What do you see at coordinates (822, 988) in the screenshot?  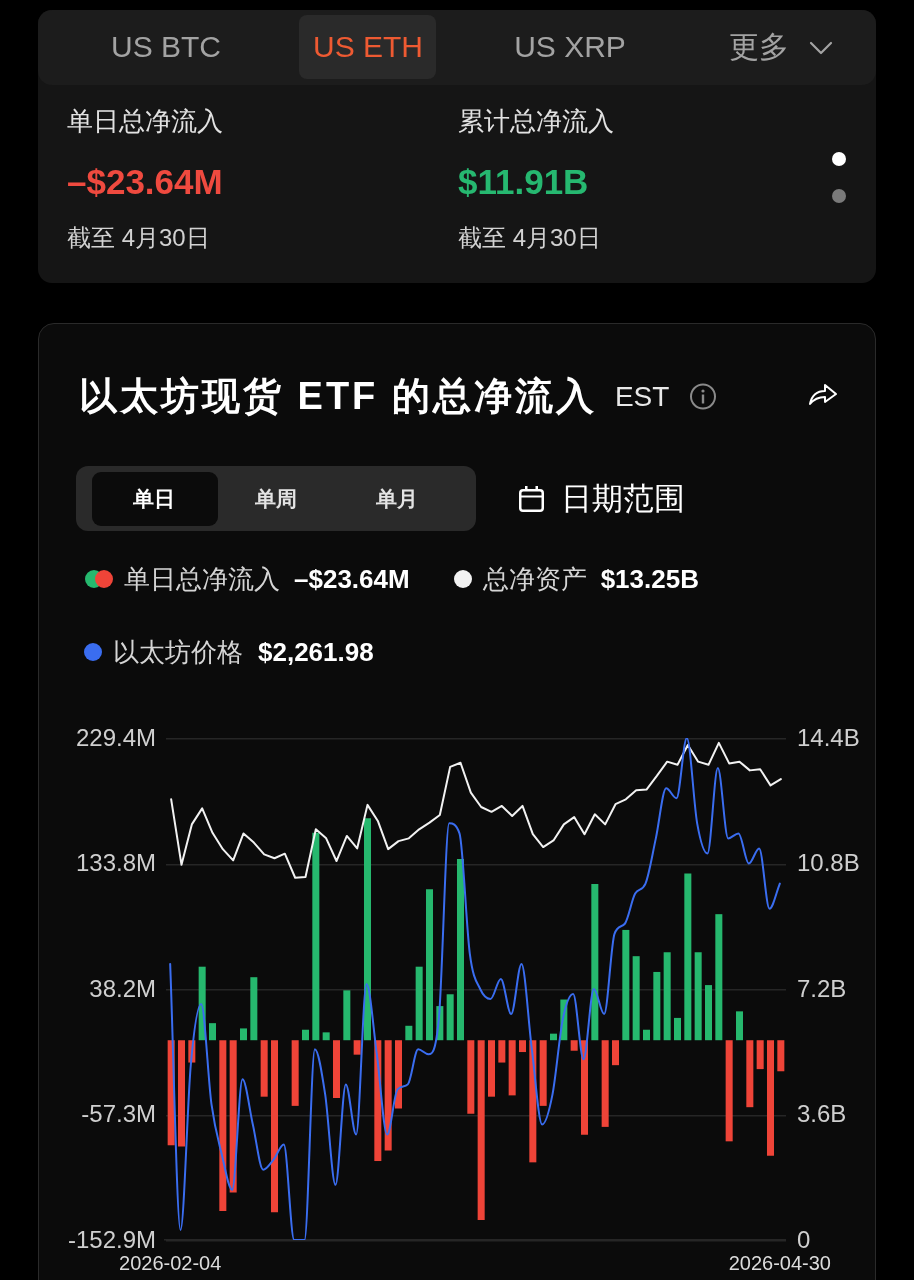 I see `y2-tick-label: 7.2B` at bounding box center [822, 988].